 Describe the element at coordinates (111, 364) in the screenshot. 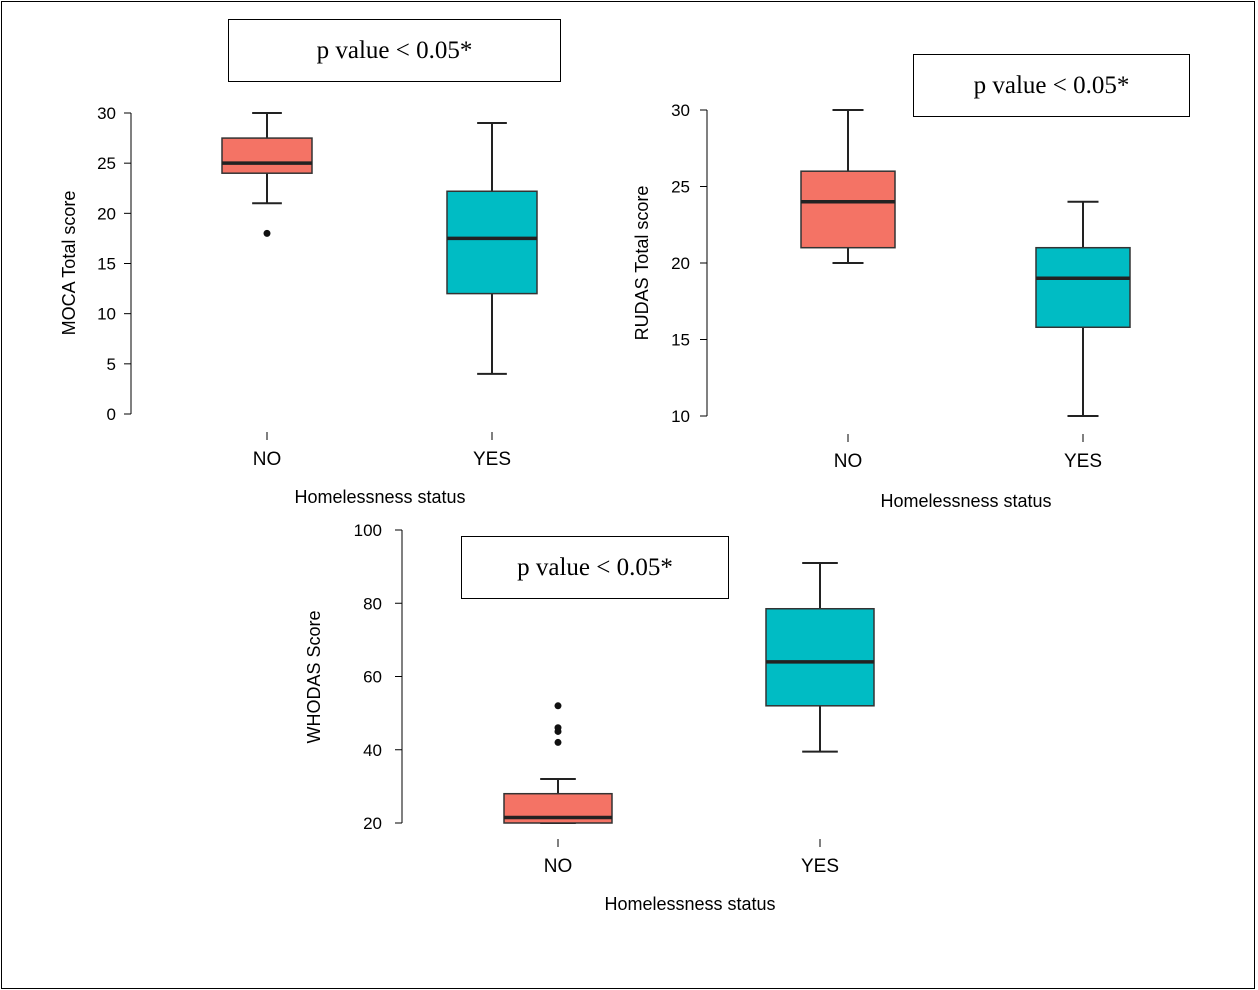

I see `y-tick-label: 5` at that location.